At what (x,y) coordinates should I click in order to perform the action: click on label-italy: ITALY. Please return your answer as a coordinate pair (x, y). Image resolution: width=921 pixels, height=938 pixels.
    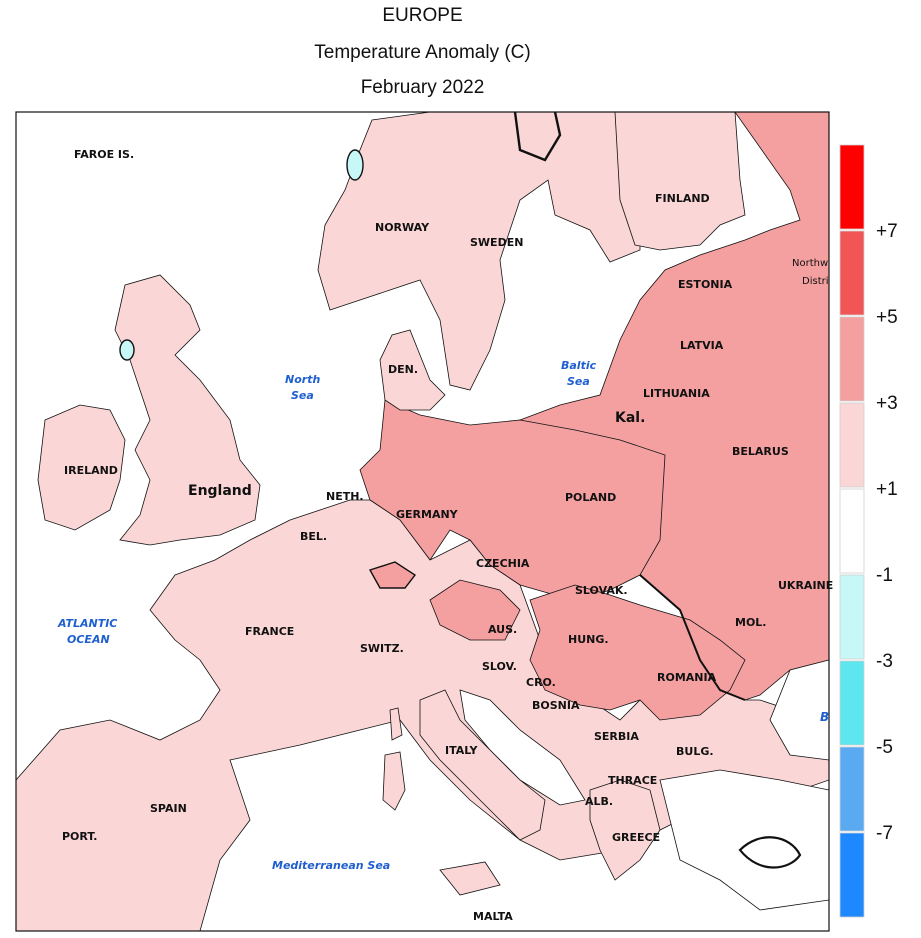
    Looking at the image, I should click on (462, 750).